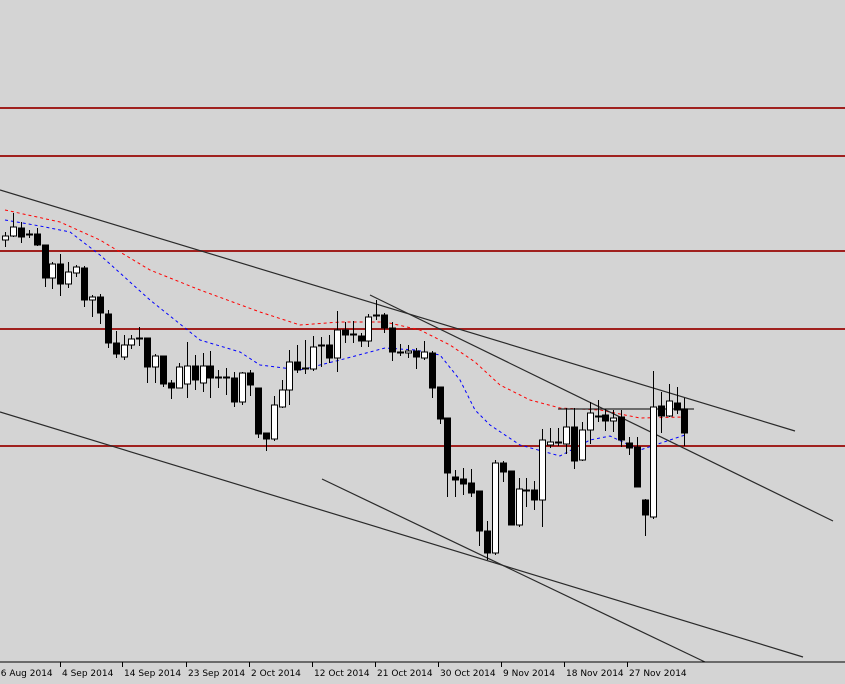 The width and height of the screenshot is (845, 684). I want to click on x-tick-label: 30 Oct 2014, so click(468, 674).